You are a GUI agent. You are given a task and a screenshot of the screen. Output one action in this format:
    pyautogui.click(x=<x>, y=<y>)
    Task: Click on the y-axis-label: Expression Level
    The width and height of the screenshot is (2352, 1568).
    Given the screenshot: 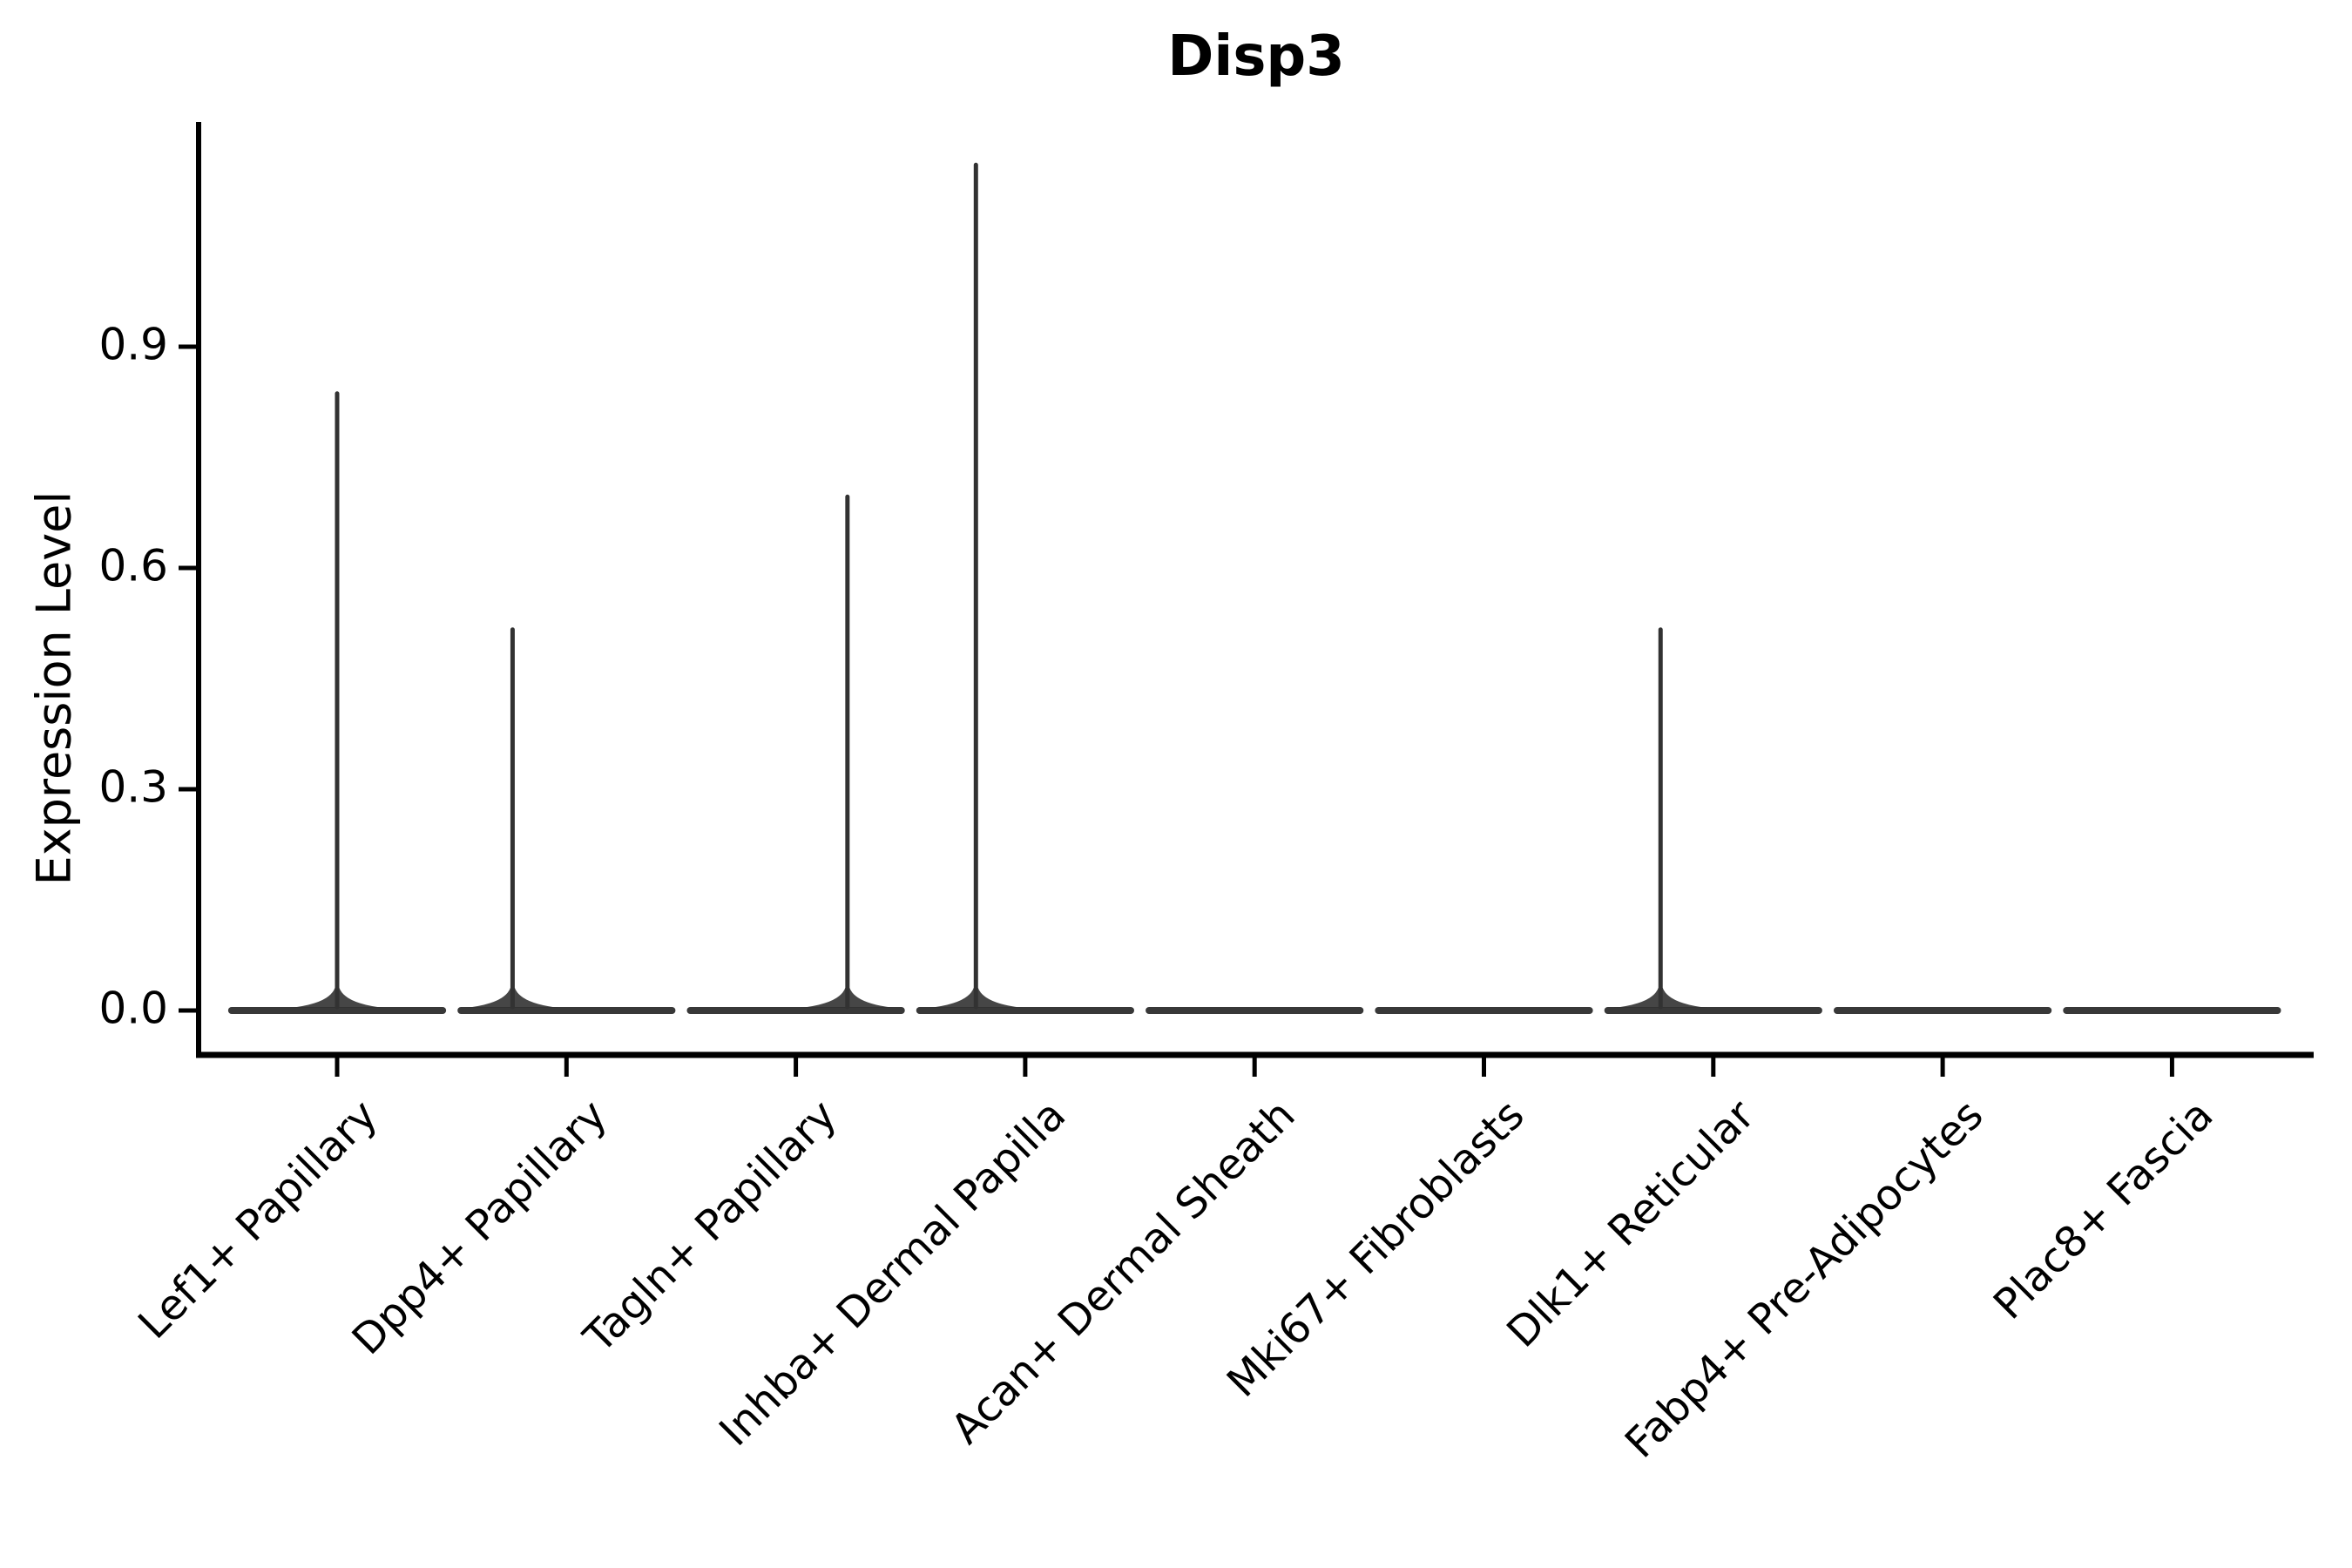 What is the action you would take?
    pyautogui.click(x=54, y=688)
    